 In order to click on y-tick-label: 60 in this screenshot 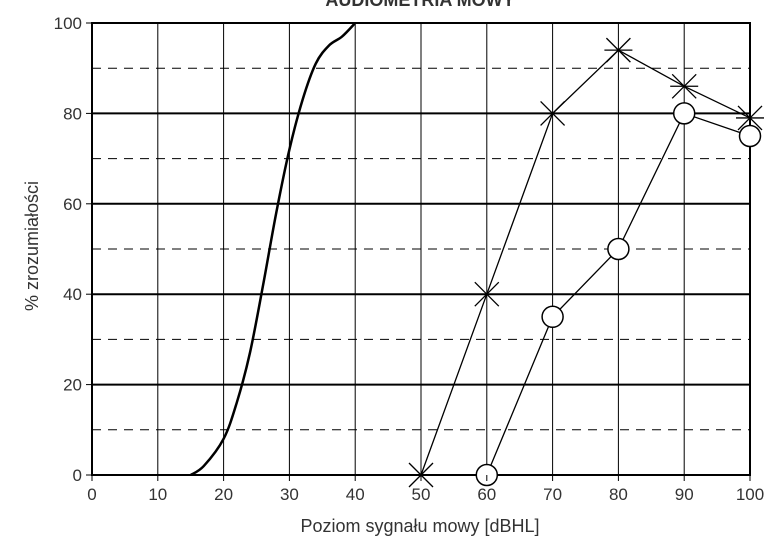, I will do `click(72, 204)`.